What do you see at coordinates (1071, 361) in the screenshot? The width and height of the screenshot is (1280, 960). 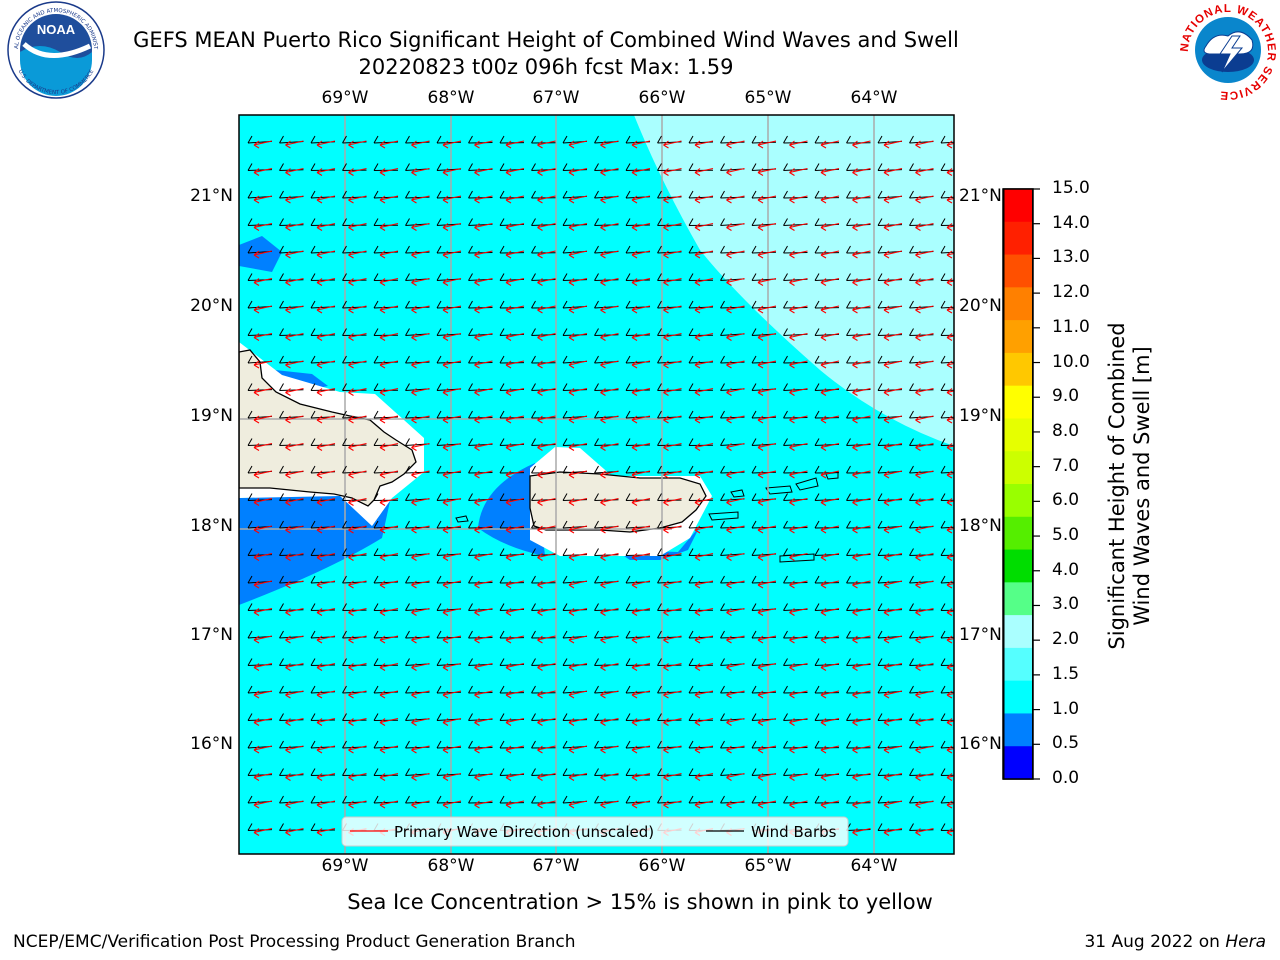 I see `colorbar-tick-label: 10.0` at bounding box center [1071, 361].